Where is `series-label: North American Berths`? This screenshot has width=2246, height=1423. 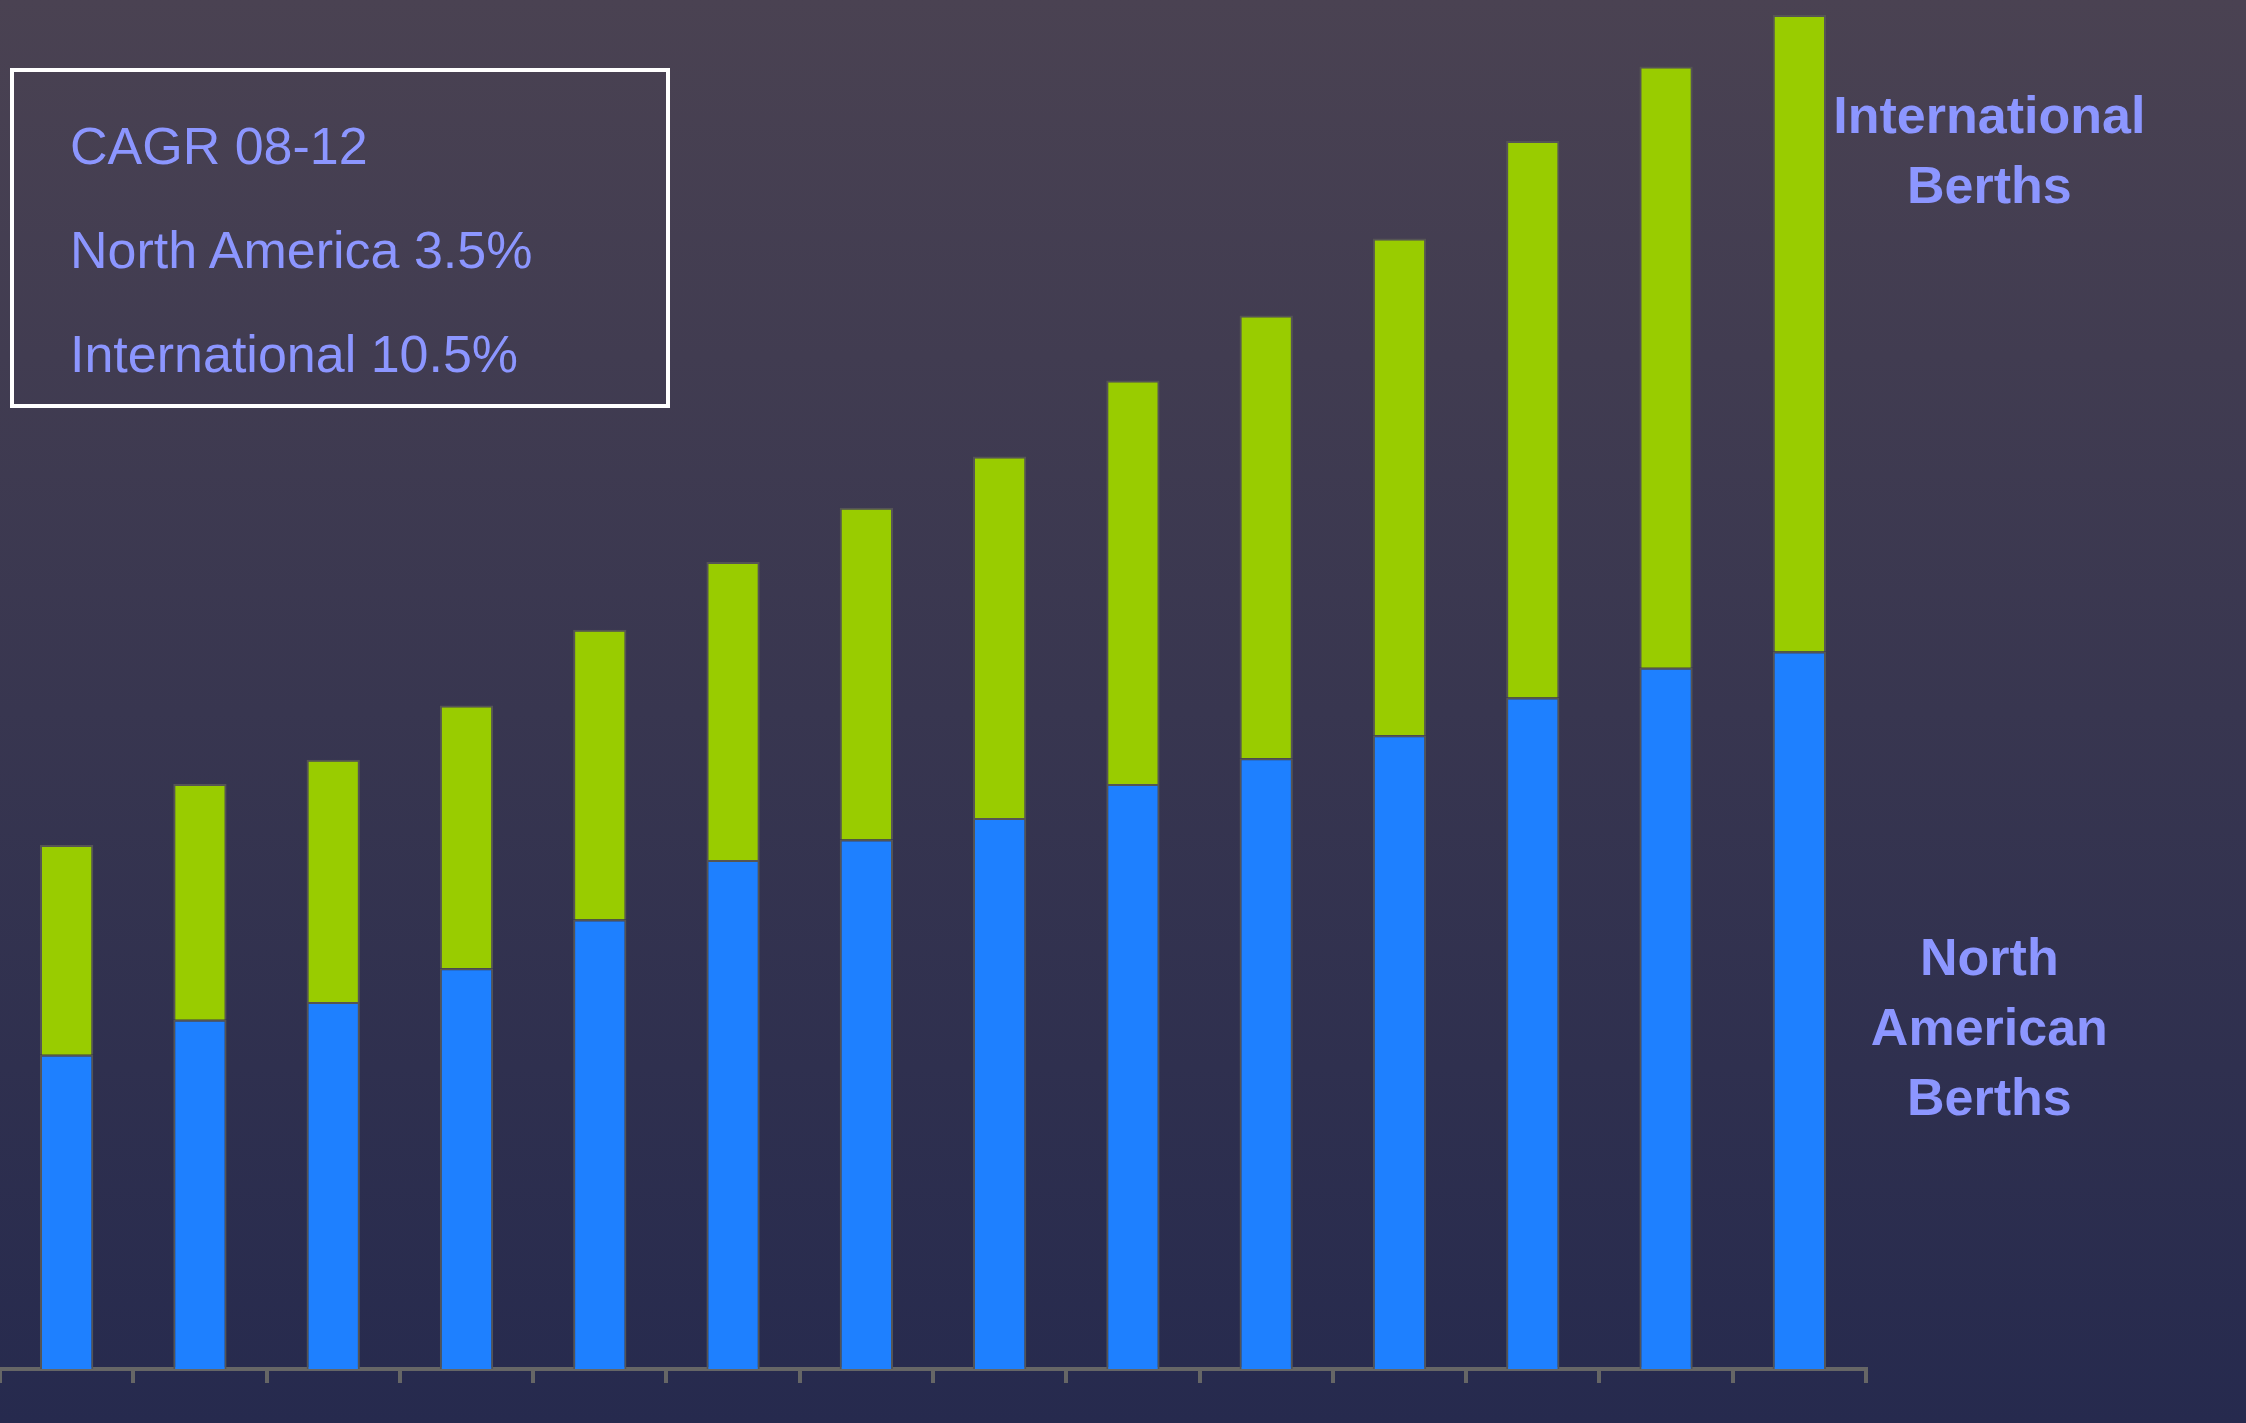
series-label: North American Berths is located at coordinates (1989, 1026).